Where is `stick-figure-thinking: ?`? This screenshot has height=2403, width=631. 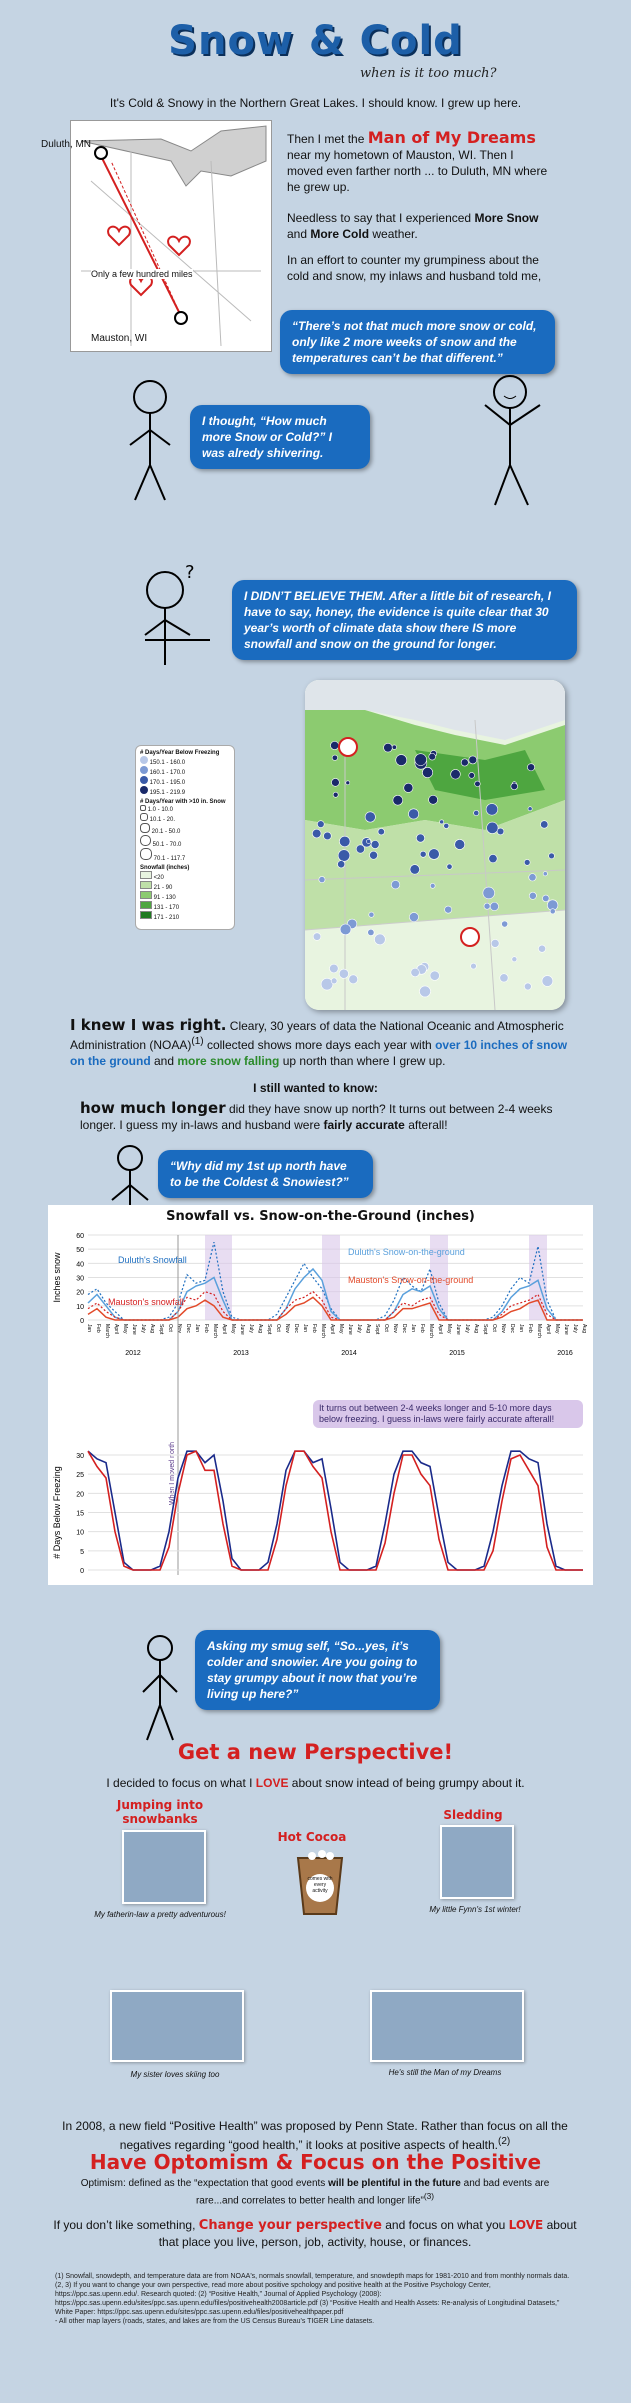 stick-figure-thinking: ? is located at coordinates (177, 613).